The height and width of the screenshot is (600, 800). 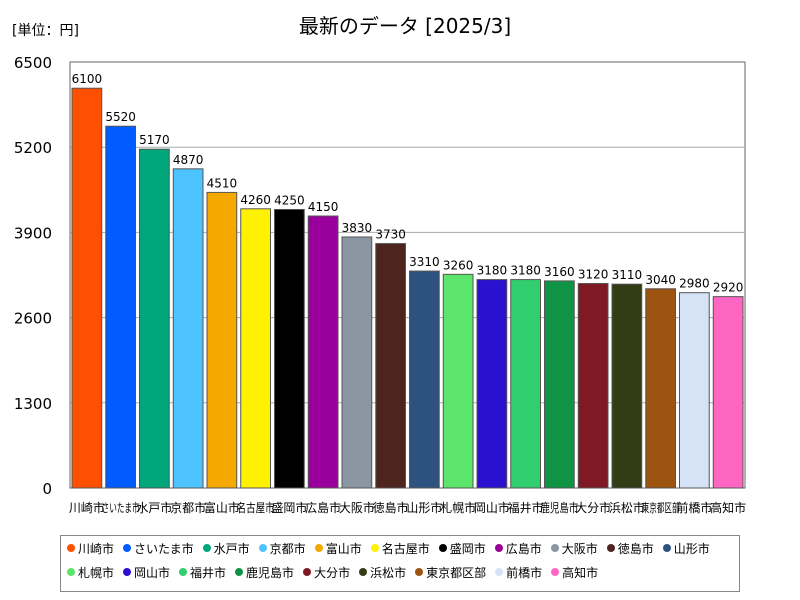 What do you see at coordinates (33, 63) in the screenshot?
I see `y-tick-label: 6500` at bounding box center [33, 63].